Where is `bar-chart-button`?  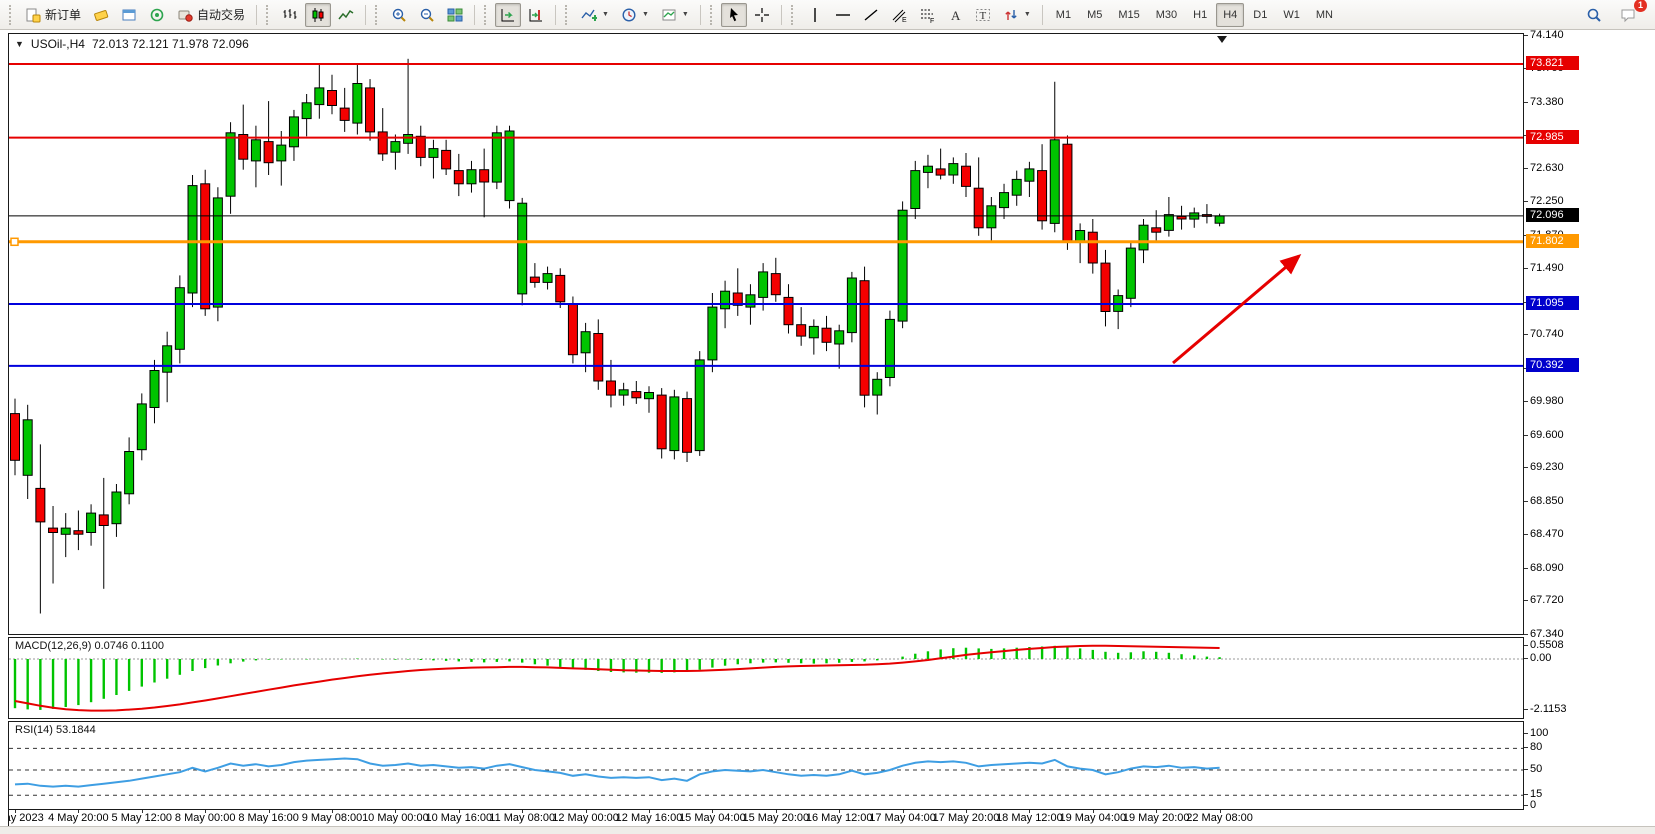 bar-chart-button is located at coordinates (290, 15).